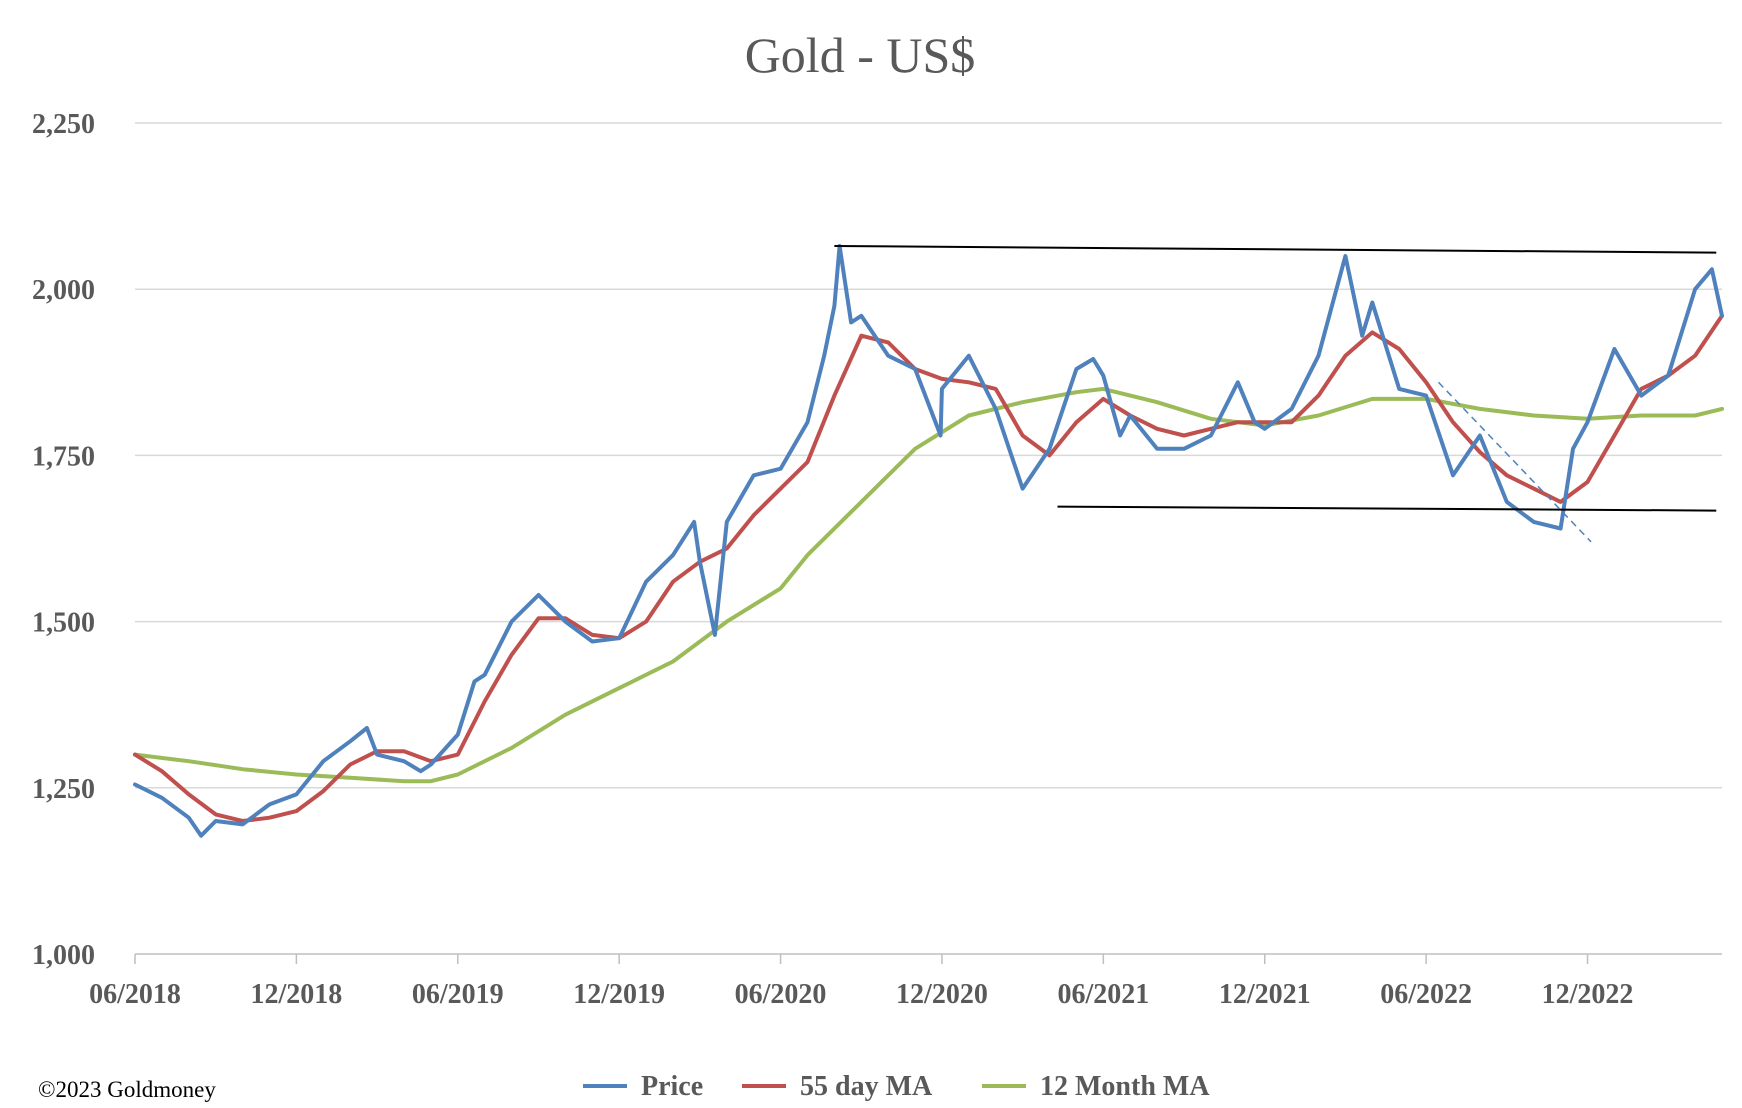 This screenshot has height=1108, width=1742. Describe the element at coordinates (63, 789) in the screenshot. I see `y-tick-label: 1,250` at that location.